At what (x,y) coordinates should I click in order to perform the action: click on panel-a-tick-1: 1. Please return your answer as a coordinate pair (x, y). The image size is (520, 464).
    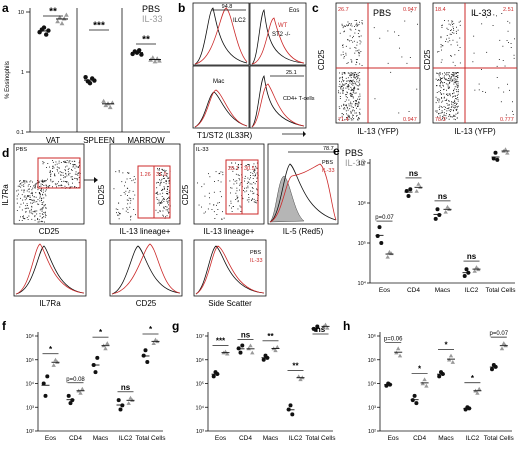
    Looking at the image, I should click on (22, 73).